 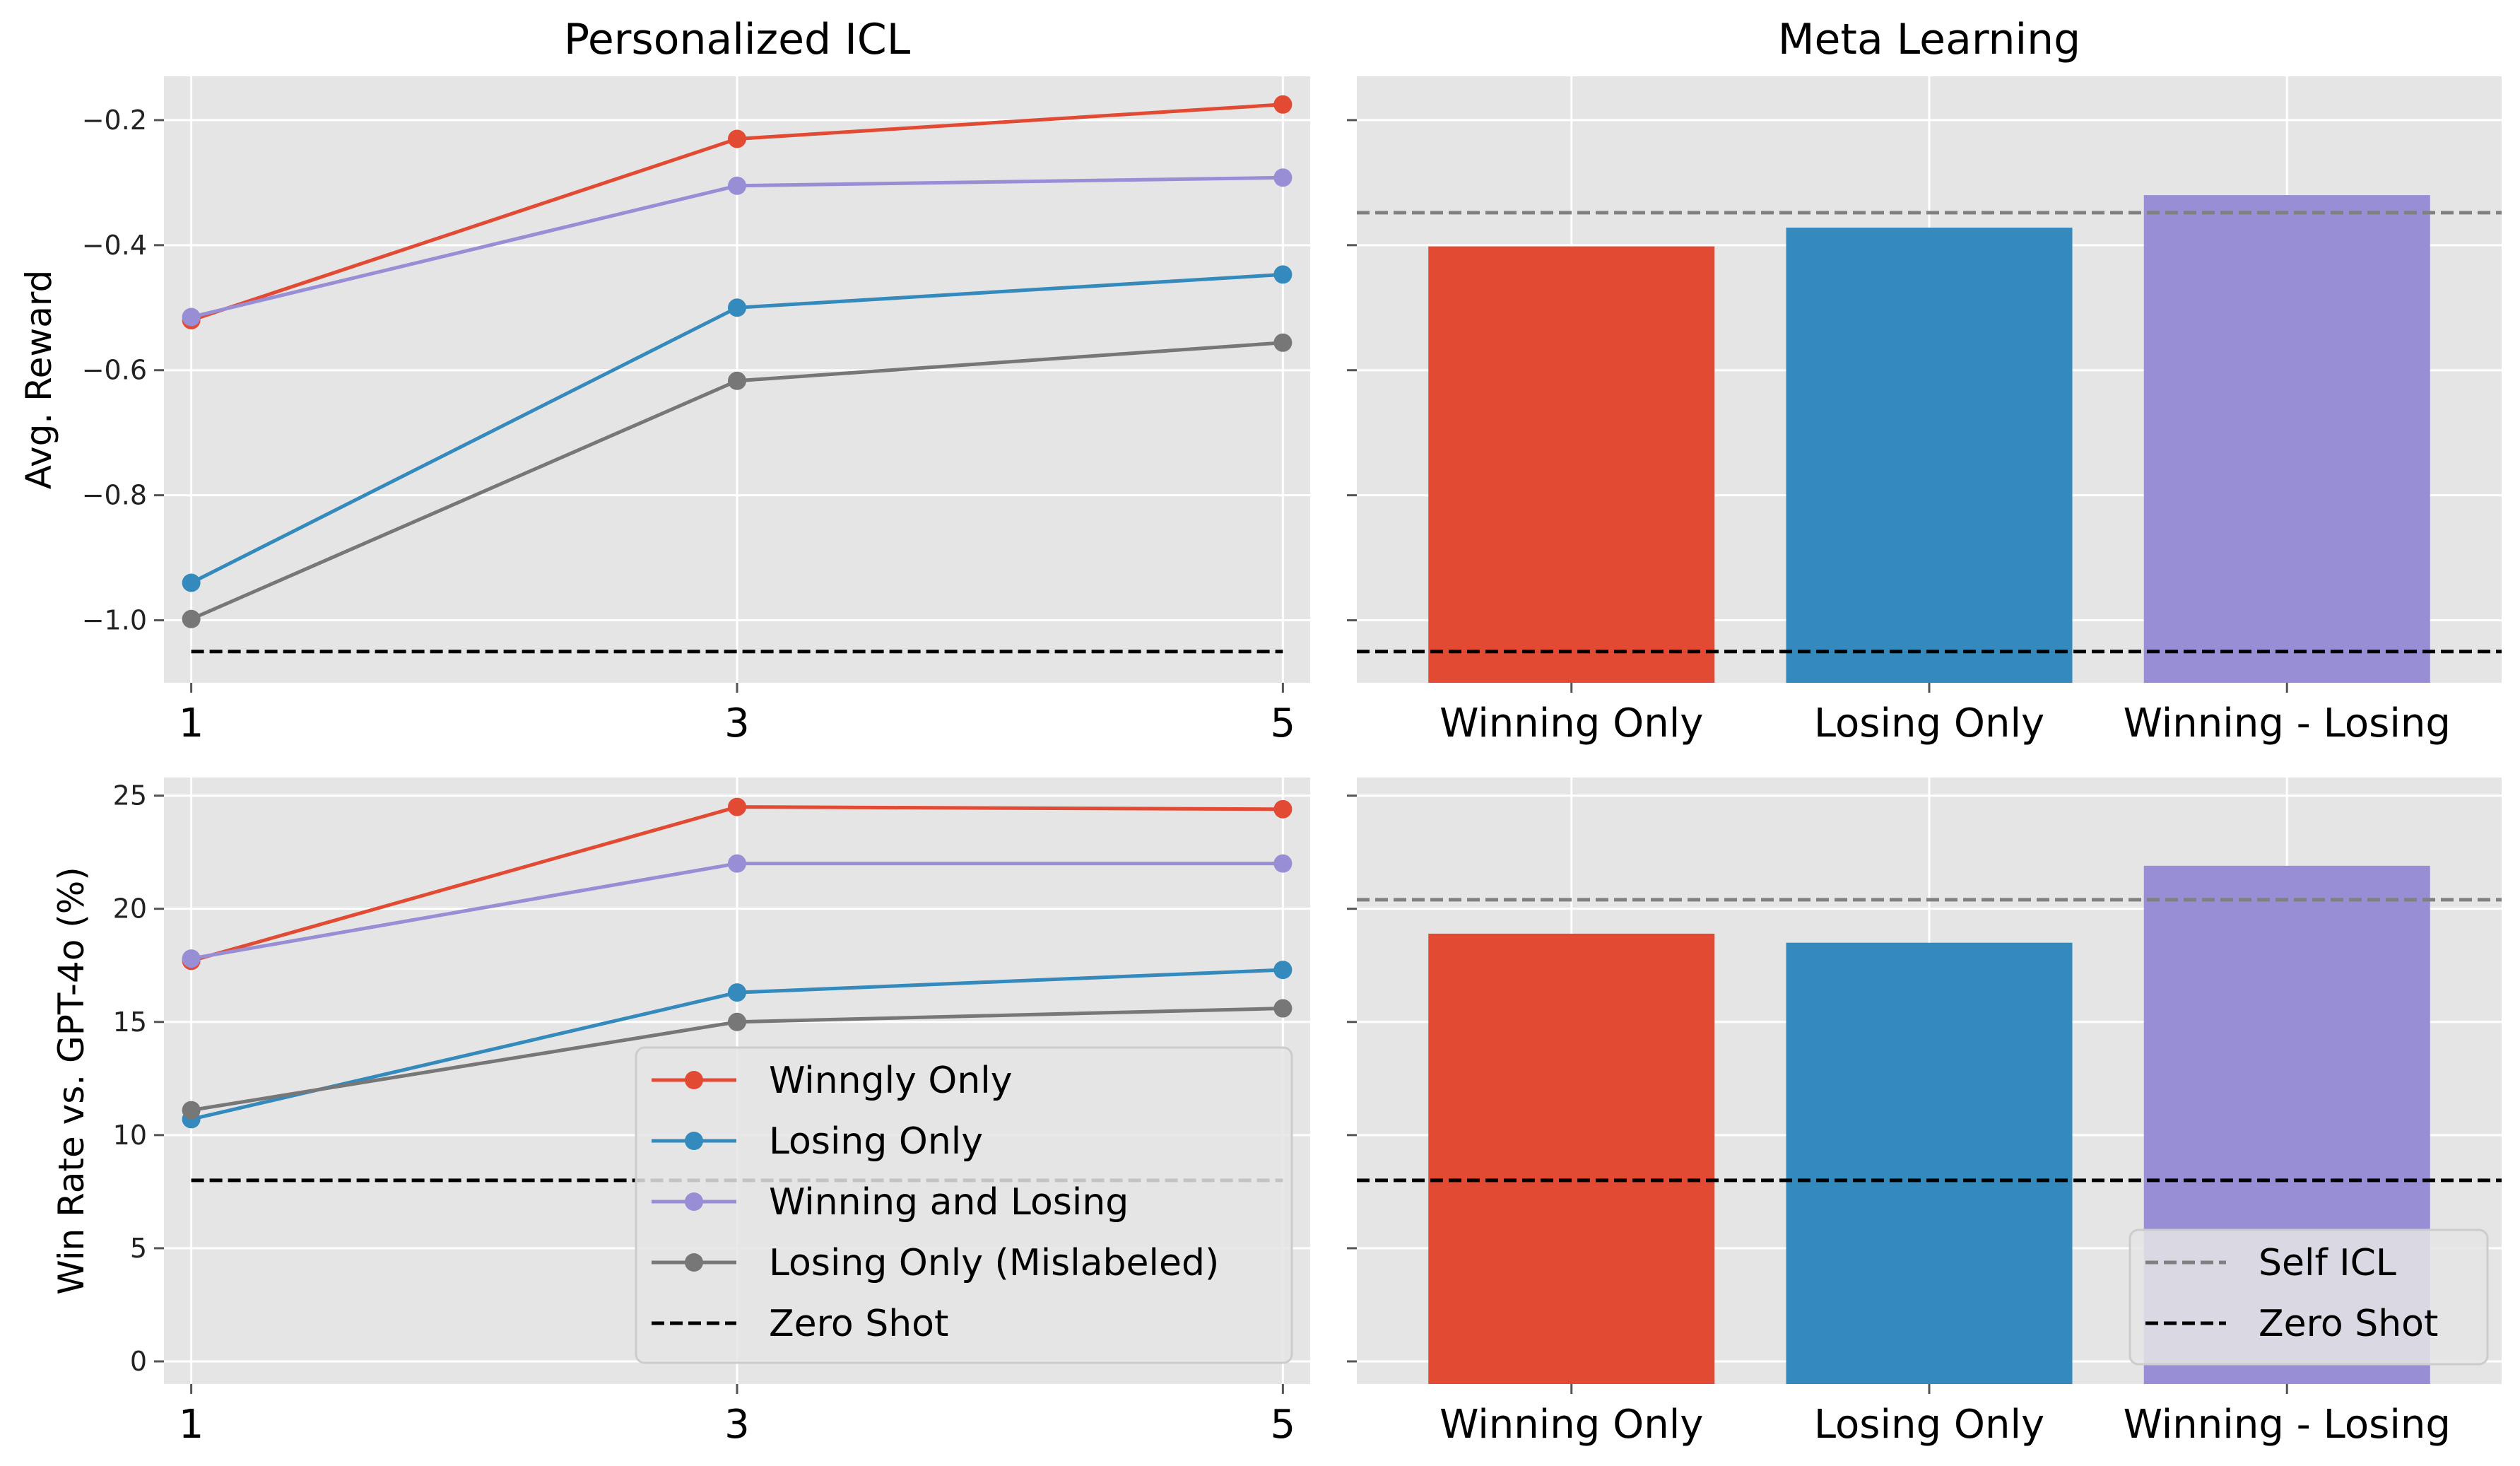 What do you see at coordinates (115, 245) in the screenshot?
I see `y-tick-label: −0.4` at bounding box center [115, 245].